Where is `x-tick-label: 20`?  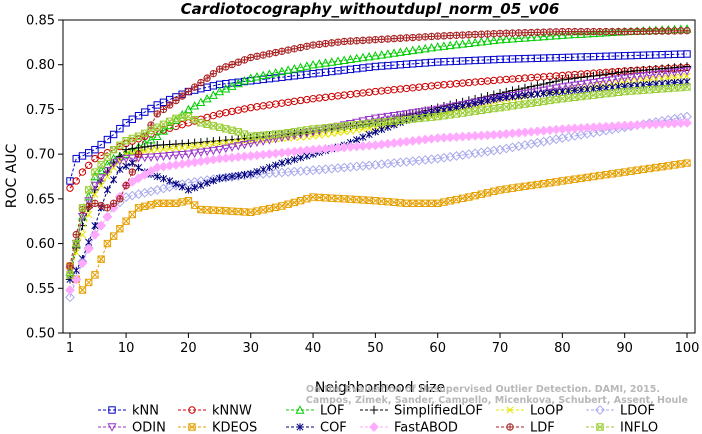
x-tick-label: 20 is located at coordinates (188, 348).